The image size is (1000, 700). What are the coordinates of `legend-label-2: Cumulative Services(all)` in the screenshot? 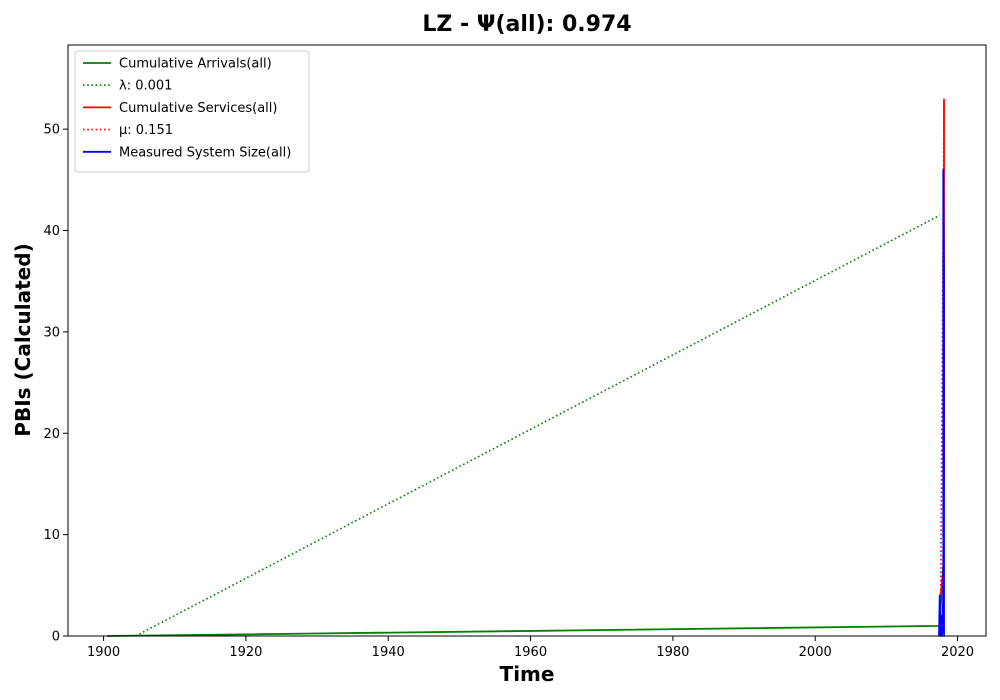 It's located at (198, 108).